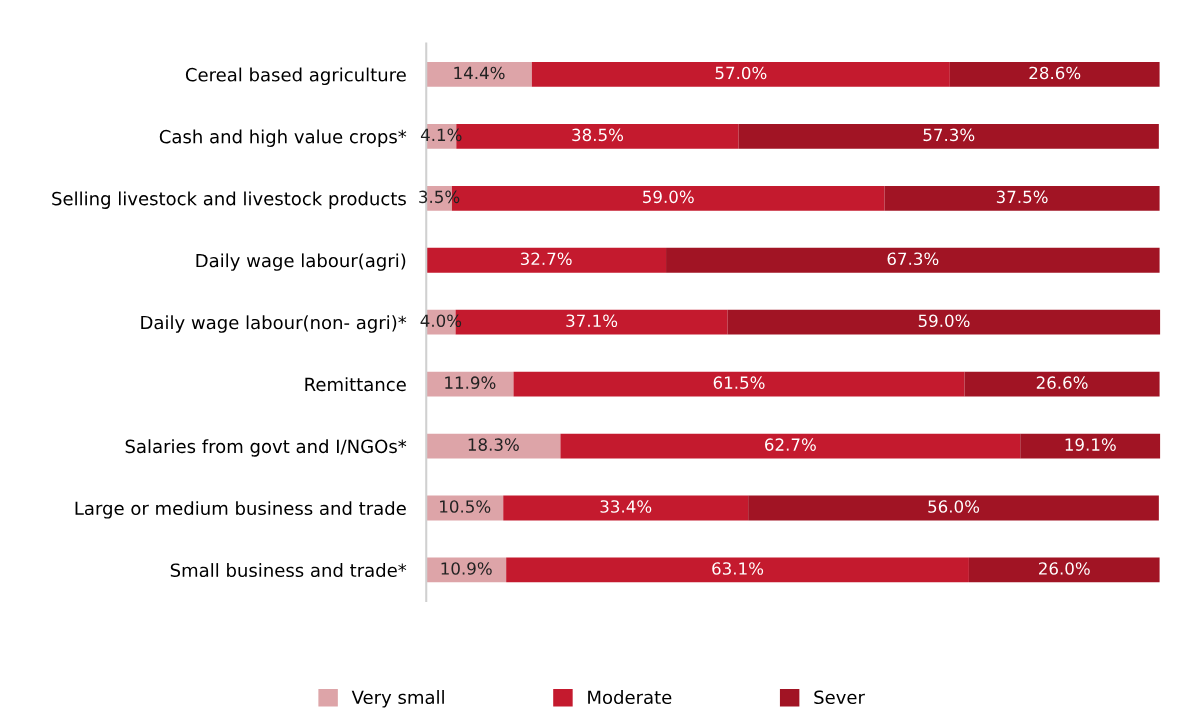 The width and height of the screenshot is (1184, 724). What do you see at coordinates (466, 568) in the screenshot?
I see `data-label: 10.9%` at bounding box center [466, 568].